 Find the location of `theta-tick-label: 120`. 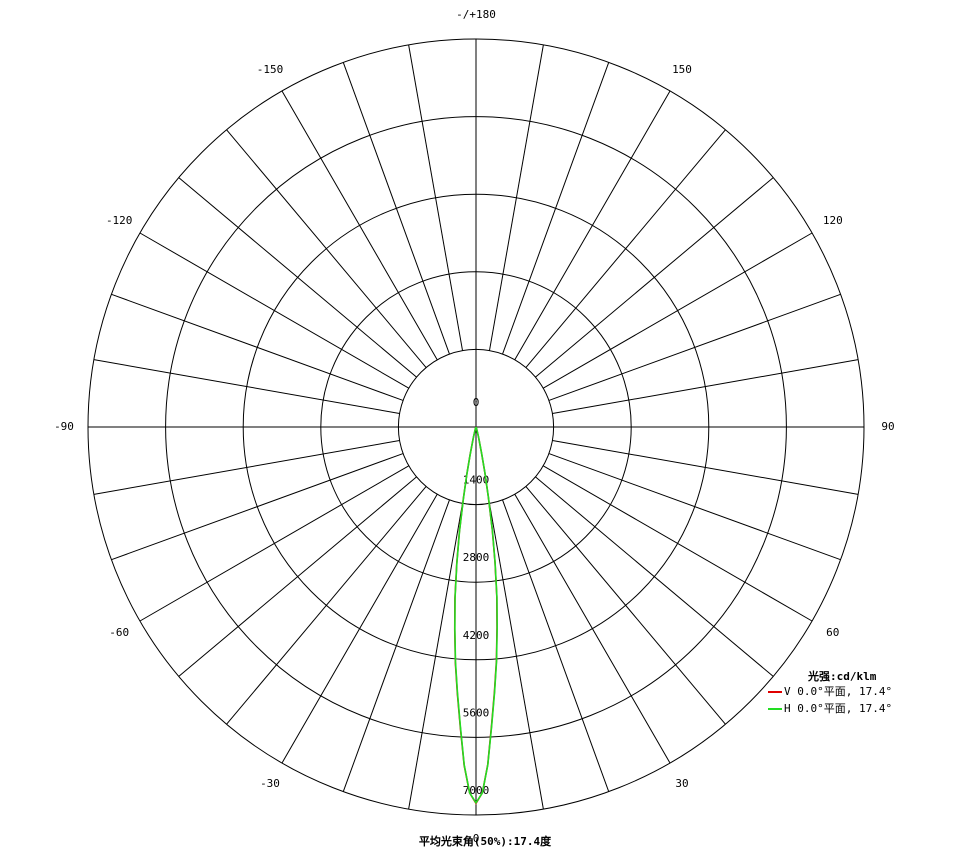

theta-tick-label: 120 is located at coordinates (833, 220).